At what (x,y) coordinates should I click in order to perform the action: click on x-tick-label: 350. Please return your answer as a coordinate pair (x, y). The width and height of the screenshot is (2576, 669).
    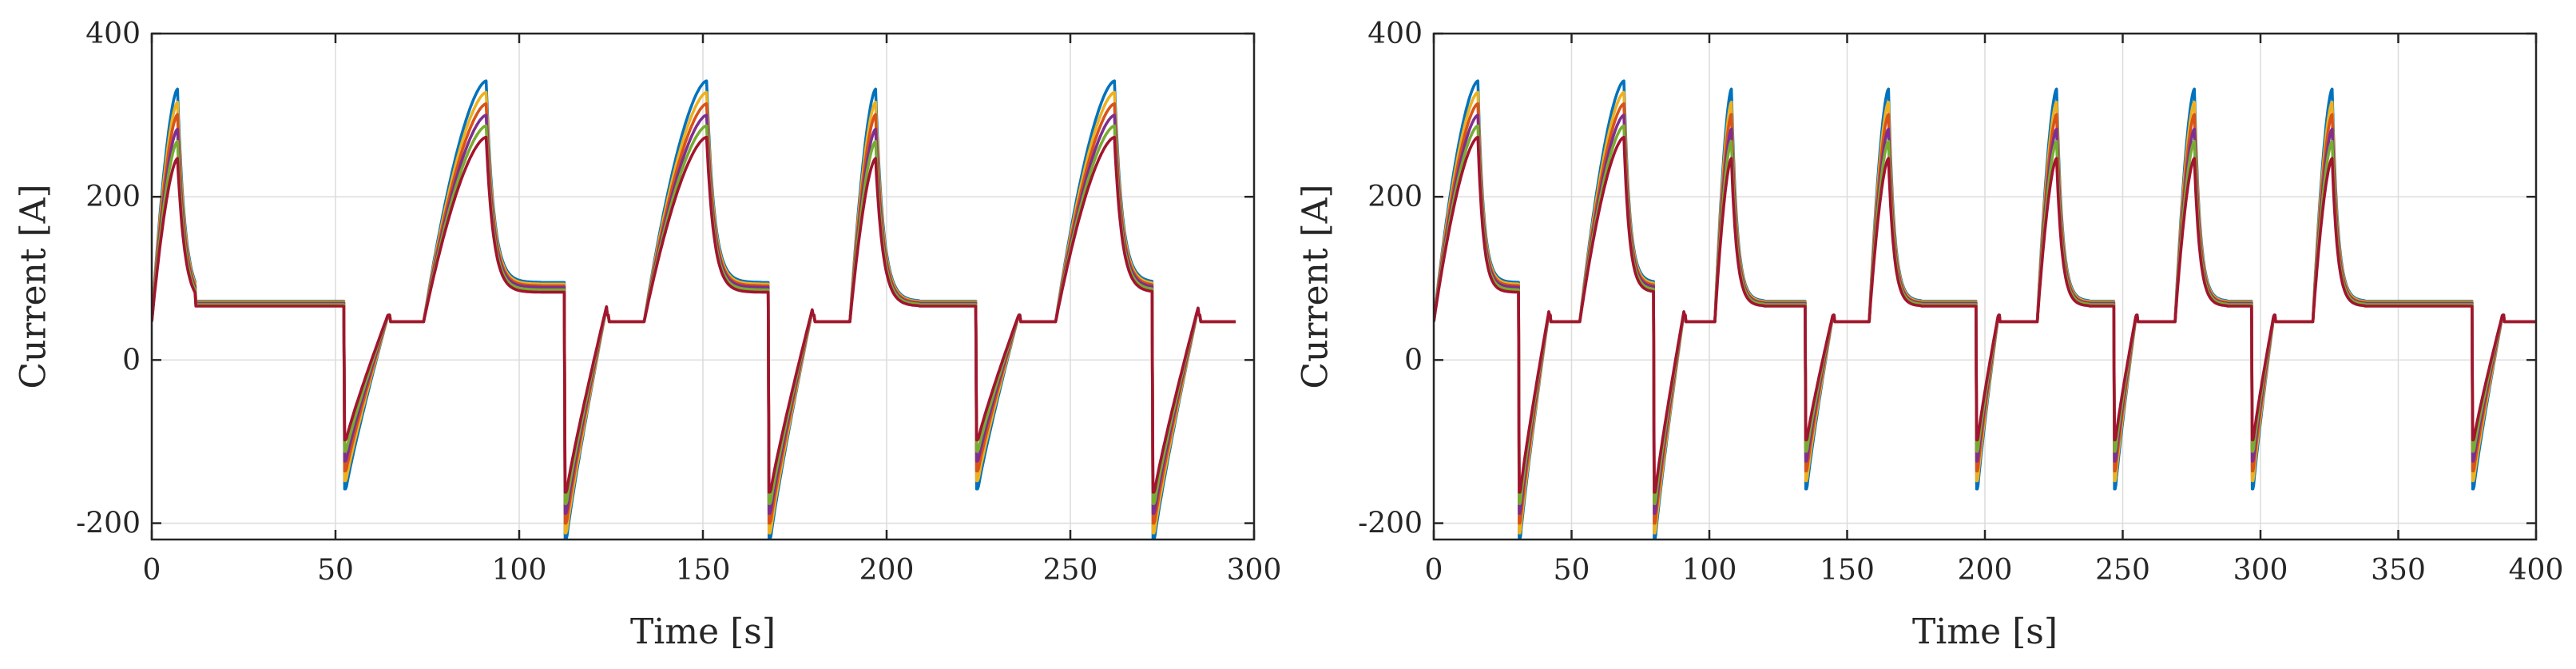
    Looking at the image, I should click on (2398, 570).